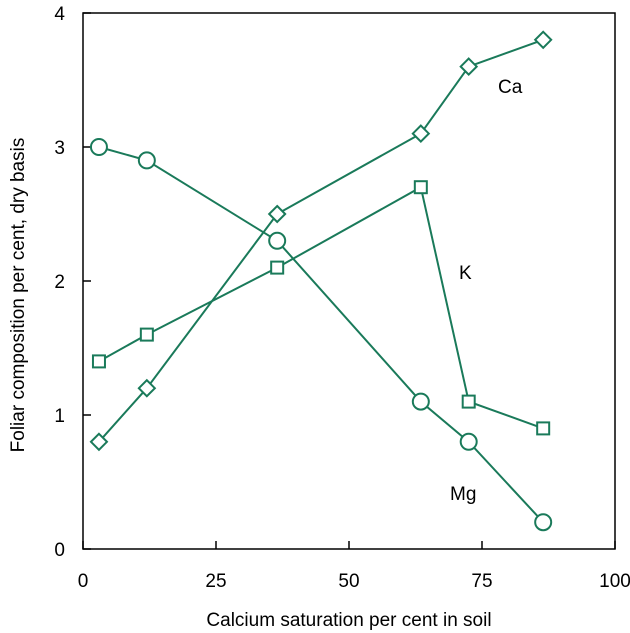 The width and height of the screenshot is (630, 633). I want to click on y-tick-label: 1, so click(59, 416).